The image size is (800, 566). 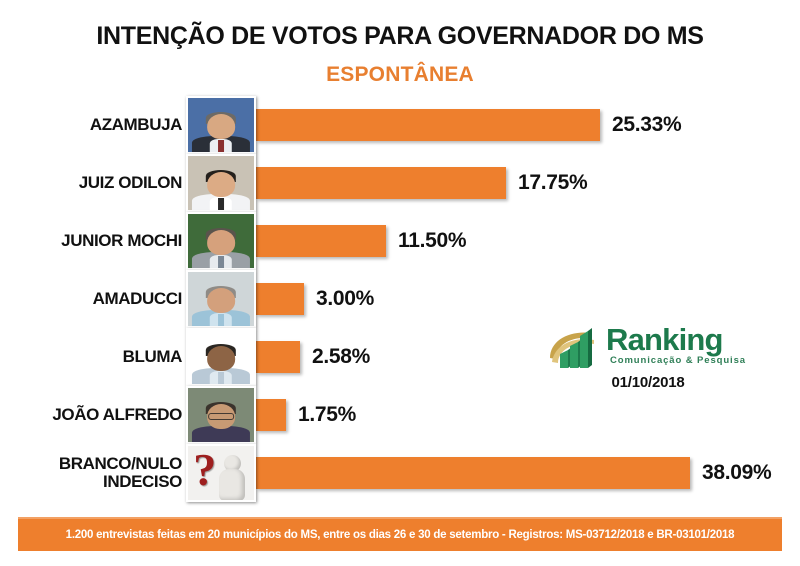 What do you see at coordinates (117, 415) in the screenshot?
I see `bar-category-label-line: JOÃO ALFREDO` at bounding box center [117, 415].